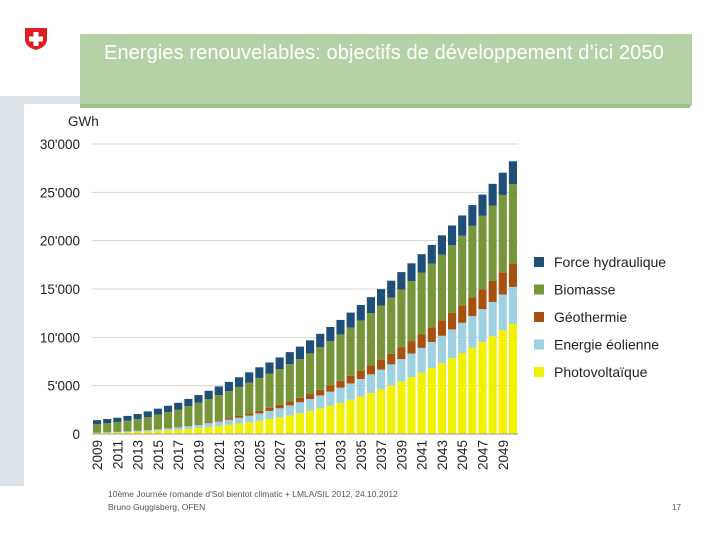 The image size is (720, 540). Describe the element at coordinates (320, 368) in the screenshot. I see `bar-segment-biomasse-2031` at that location.